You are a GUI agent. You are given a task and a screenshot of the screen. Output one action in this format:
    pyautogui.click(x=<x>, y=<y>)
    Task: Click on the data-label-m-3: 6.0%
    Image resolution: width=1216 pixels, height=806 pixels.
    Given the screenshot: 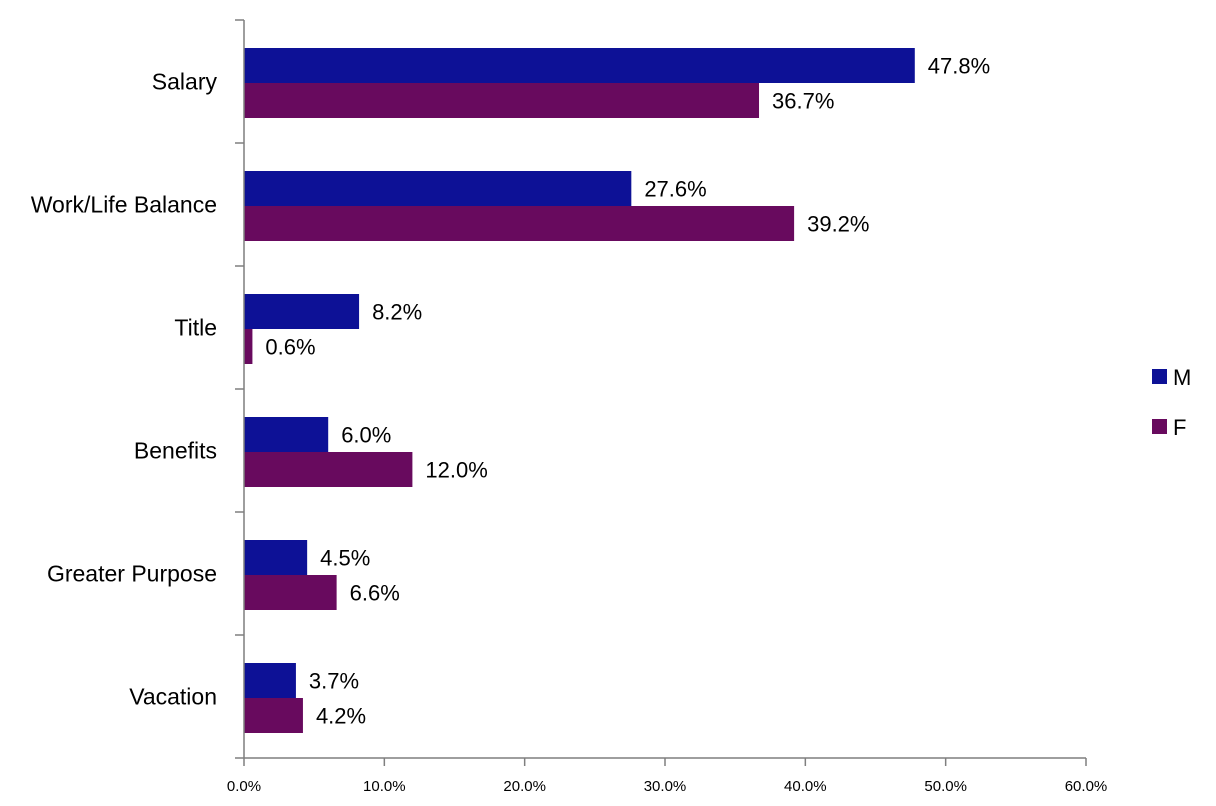 What is the action you would take?
    pyautogui.click(x=366, y=435)
    